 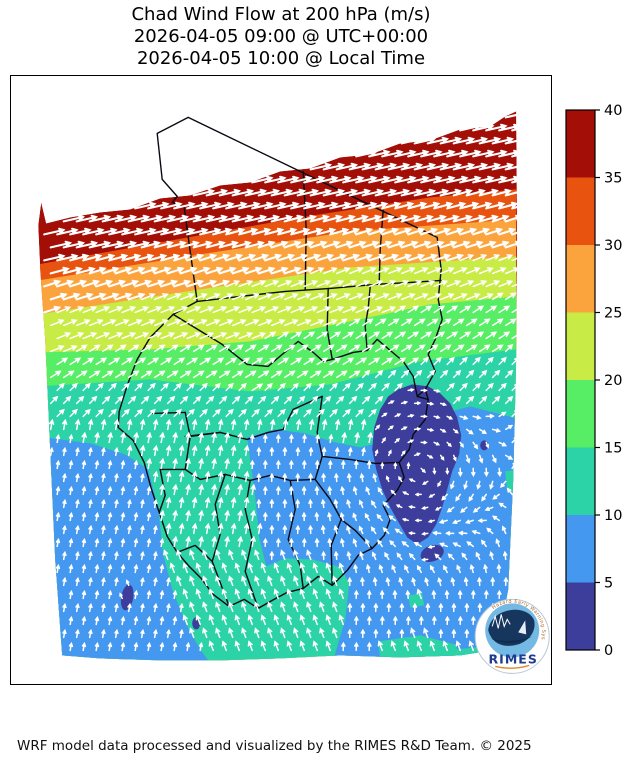 I want to click on colorbar-tick-label: 25, so click(x=613, y=314).